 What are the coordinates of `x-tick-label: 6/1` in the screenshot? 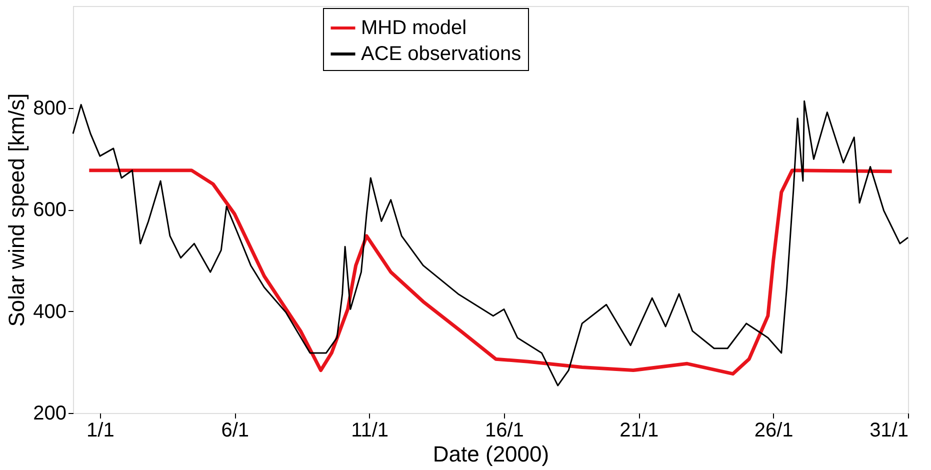 It's located at (235, 431).